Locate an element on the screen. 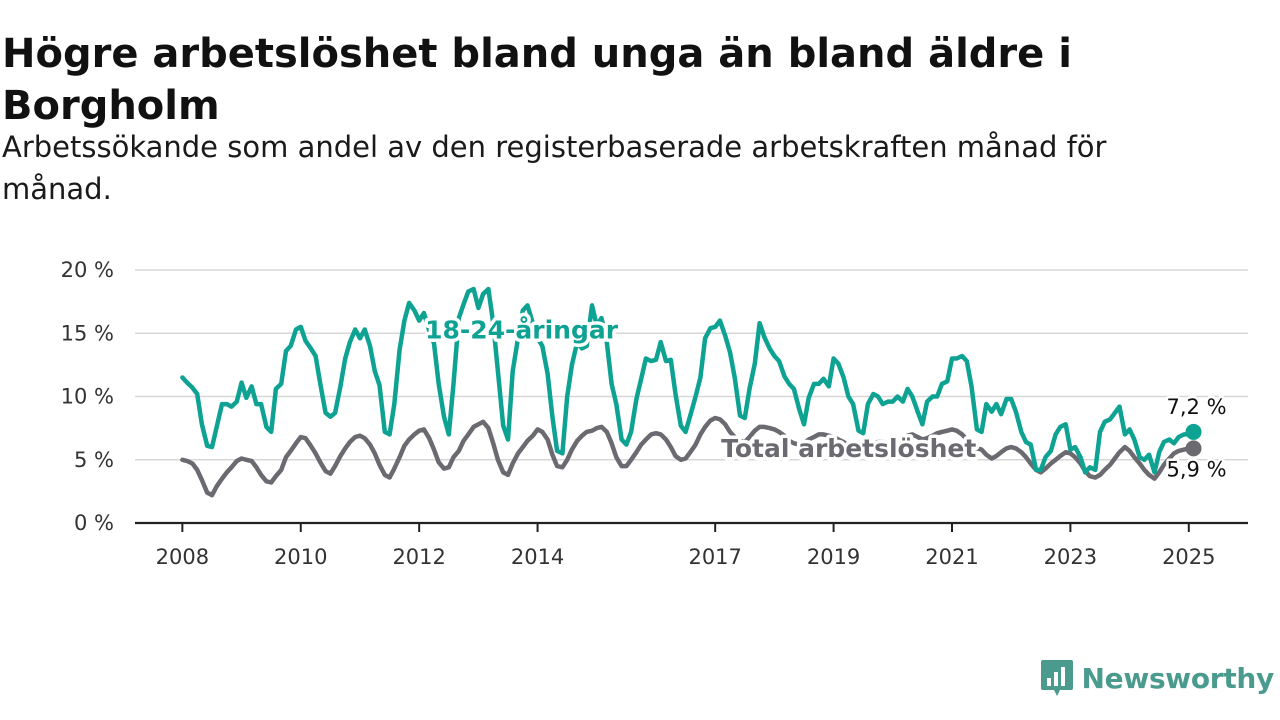 This screenshot has width=1280, height=720. x-tick-label: 2025 is located at coordinates (1188, 557).